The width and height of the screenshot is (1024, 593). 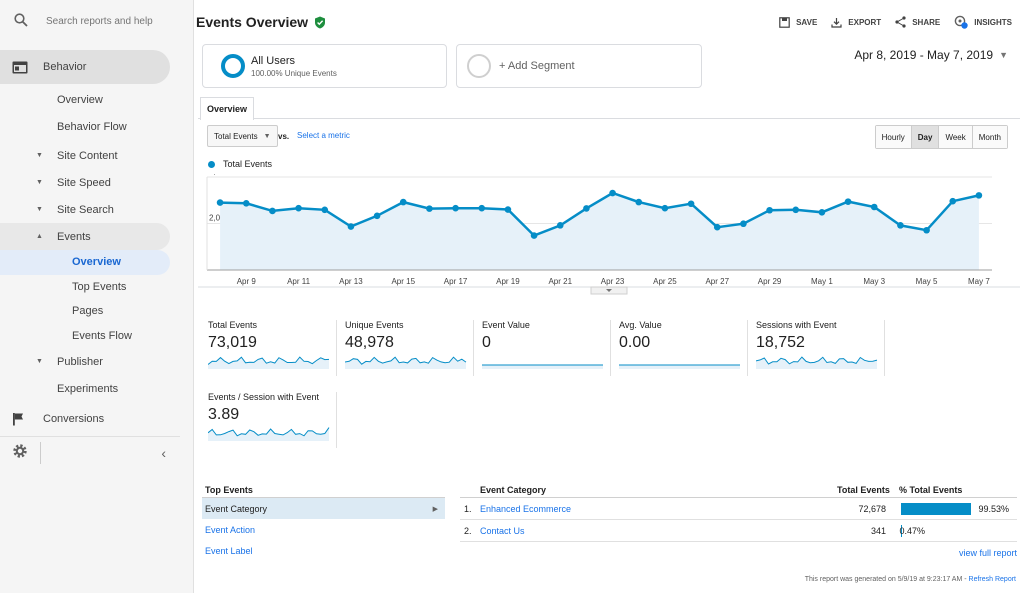 I want to click on sidebar-item-publisher: ▼ Publisher, so click(x=96, y=361).